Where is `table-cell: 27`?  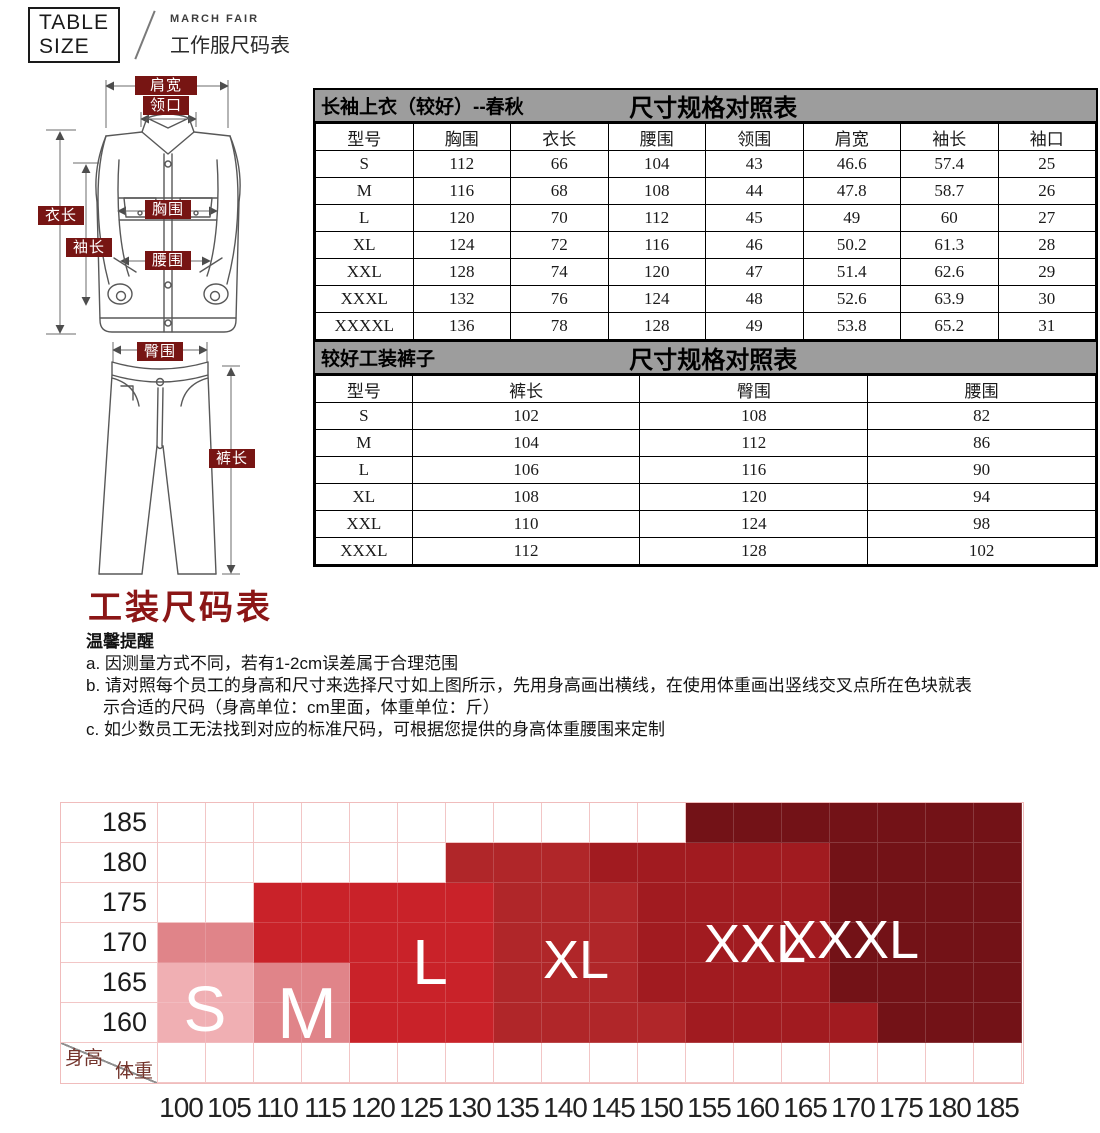
table-cell: 27 is located at coordinates (1046, 218).